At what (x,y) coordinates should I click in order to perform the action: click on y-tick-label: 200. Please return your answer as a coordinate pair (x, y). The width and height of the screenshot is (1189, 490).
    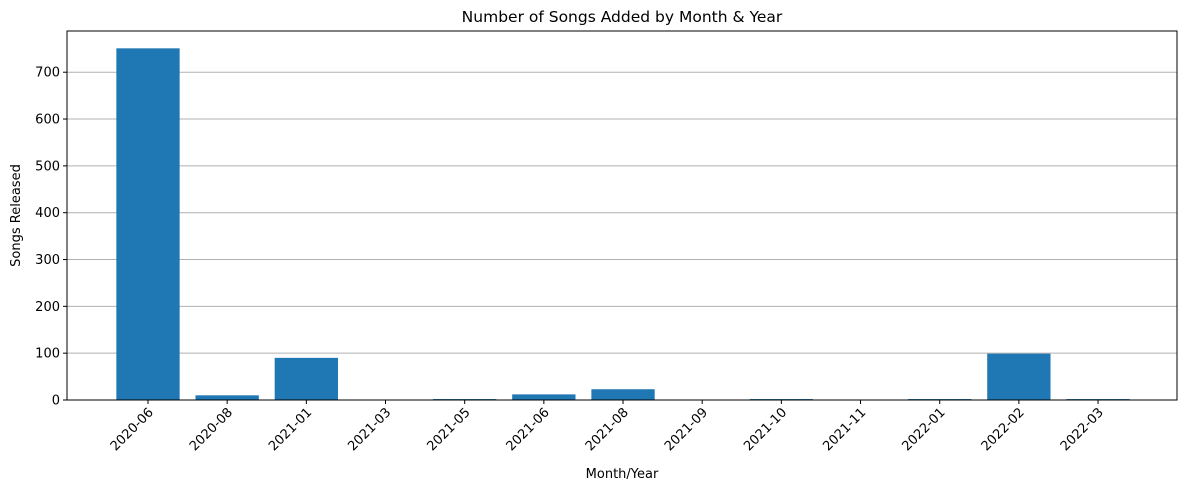
    Looking at the image, I should click on (47, 307).